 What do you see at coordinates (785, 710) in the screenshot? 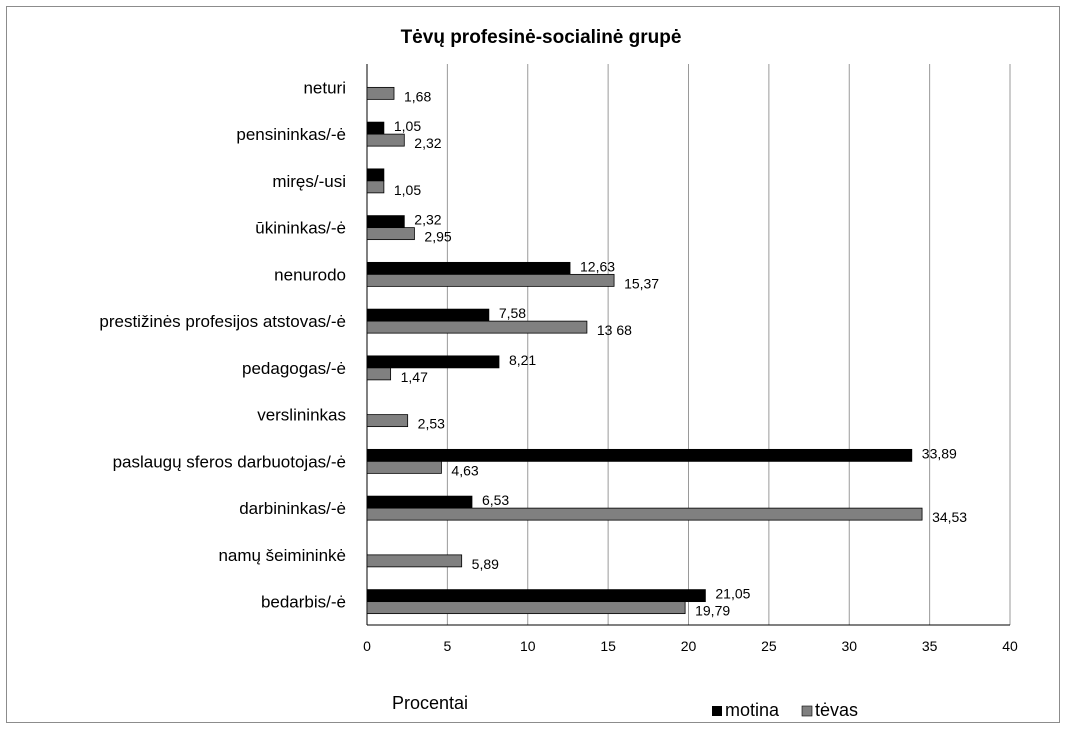
I see `legend: motina tėvas` at bounding box center [785, 710].